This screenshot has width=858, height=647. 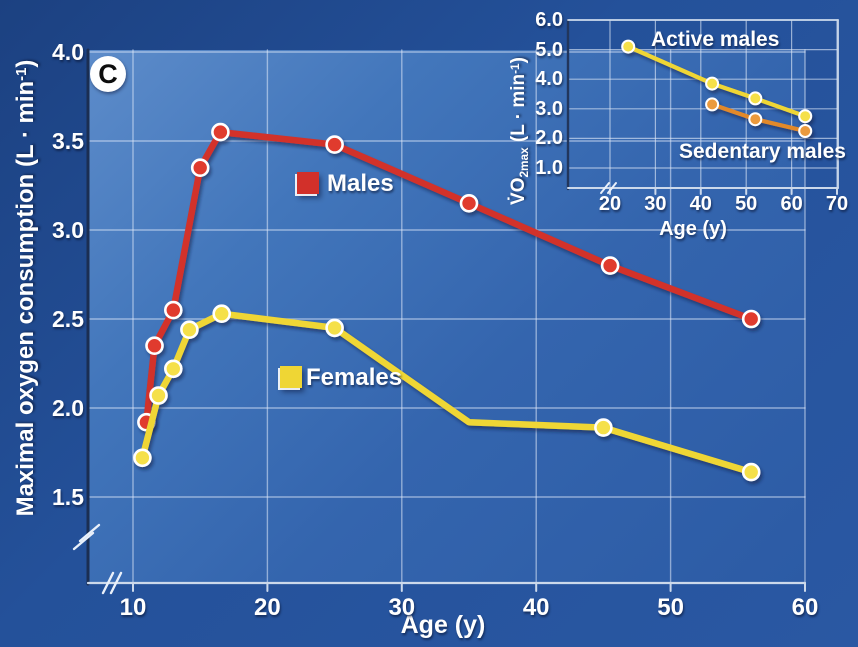 What do you see at coordinates (670, 607) in the screenshot?
I see `main-x-tick-label: 50` at bounding box center [670, 607].